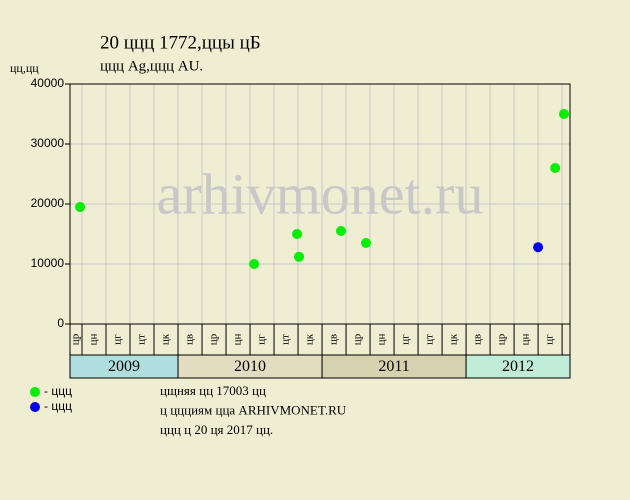 The height and width of the screenshot is (500, 630). I want to click on y-tick-label: 10000, so click(48, 263).